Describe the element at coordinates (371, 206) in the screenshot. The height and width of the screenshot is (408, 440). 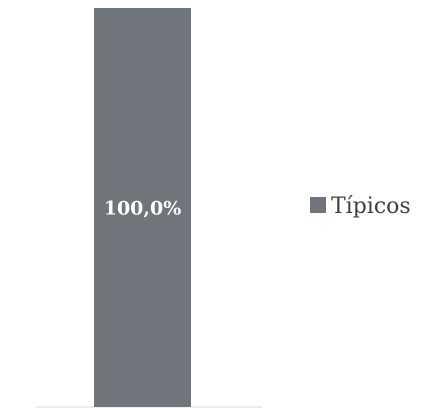
I see `legend-label-0: Típicos` at that location.